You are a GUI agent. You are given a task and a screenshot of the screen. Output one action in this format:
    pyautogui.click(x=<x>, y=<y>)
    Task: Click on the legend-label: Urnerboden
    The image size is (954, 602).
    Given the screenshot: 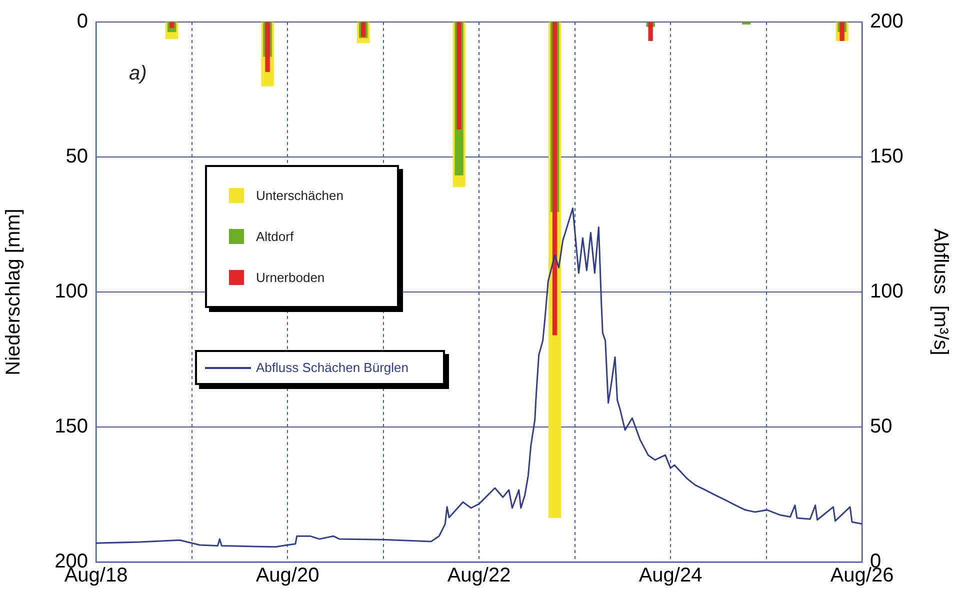 What is the action you would take?
    pyautogui.click(x=290, y=277)
    